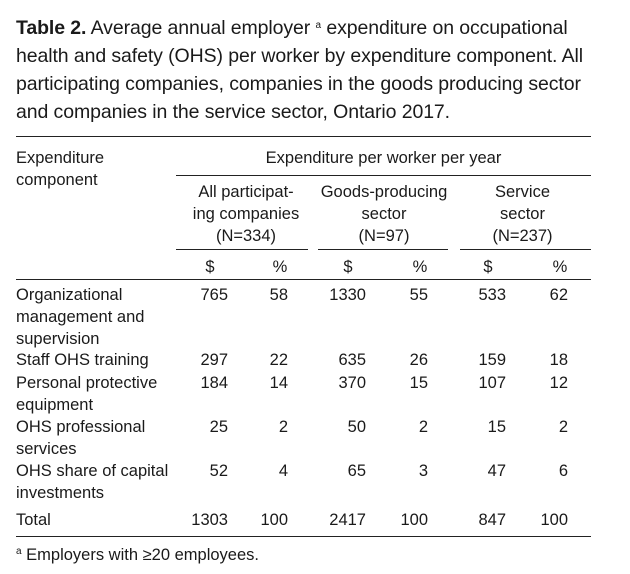 The height and width of the screenshot is (574, 630). What do you see at coordinates (384, 192) in the screenshot?
I see `group-header-goods-line1: Goods-producing` at bounding box center [384, 192].